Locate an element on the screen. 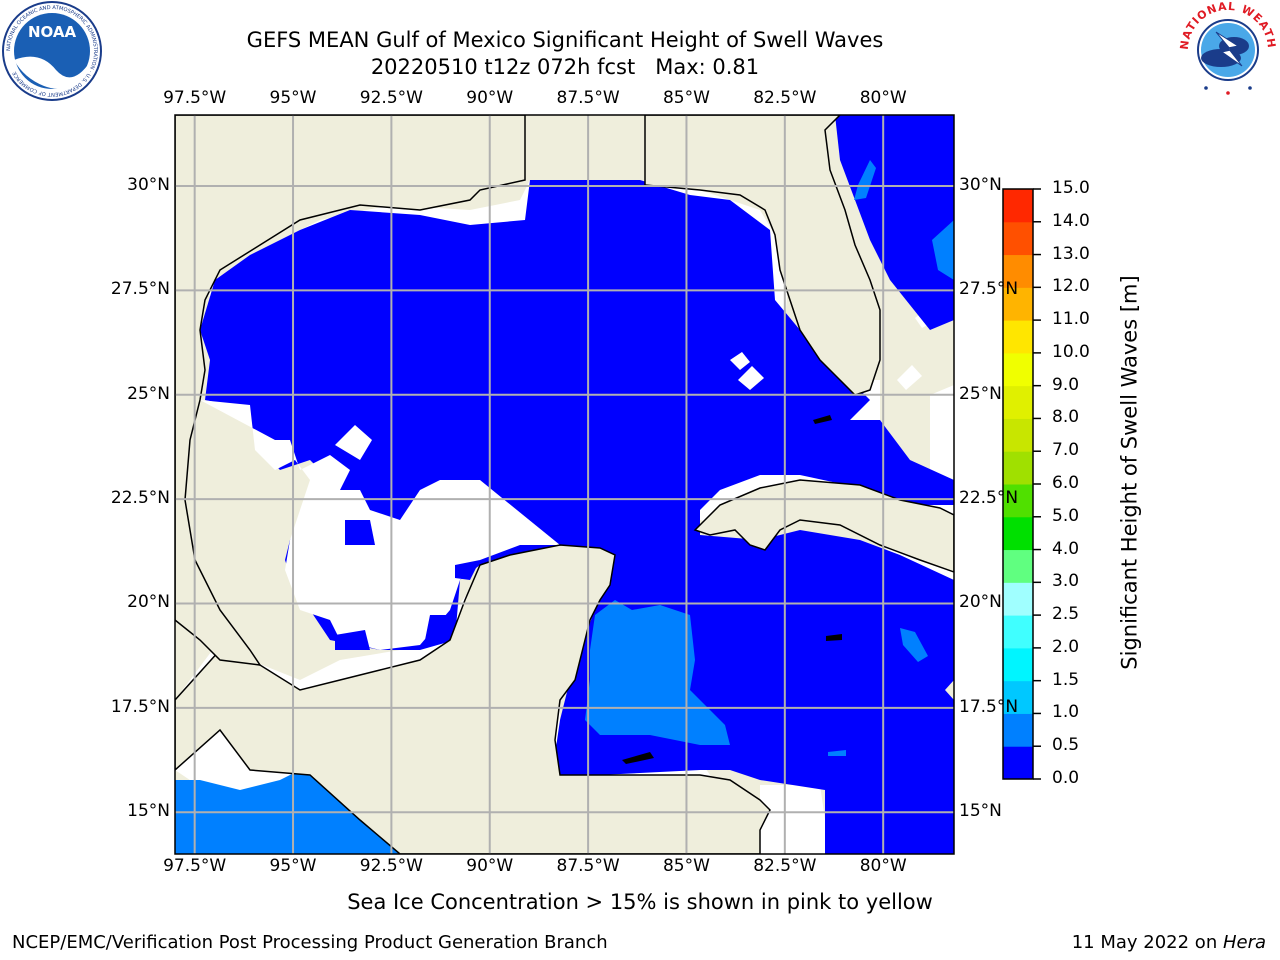  colorbar-tick-label: 3.0 is located at coordinates (1066, 581).